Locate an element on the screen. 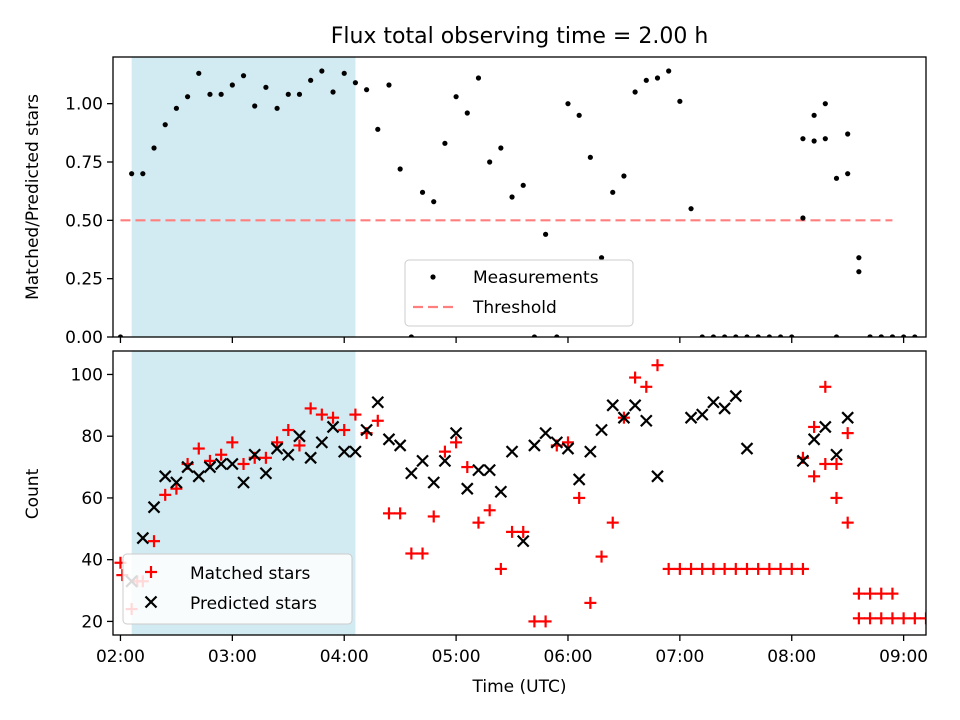 This screenshot has width=960, height=720. legend-matched-marker is located at coordinates (151, 572).